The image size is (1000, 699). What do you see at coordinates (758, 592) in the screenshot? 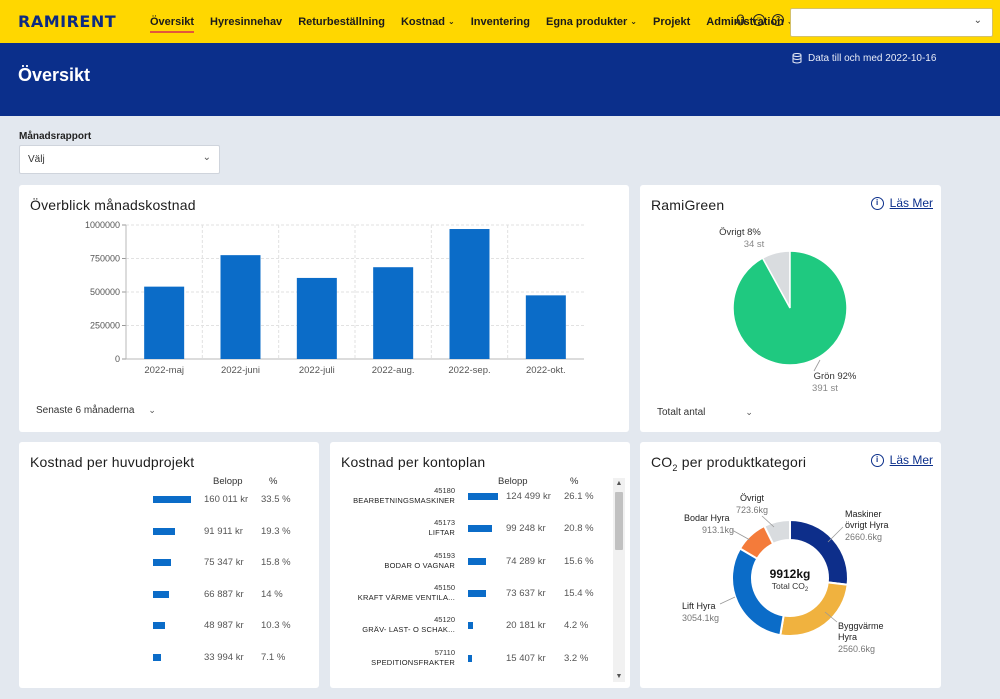
I see `donut-segment-lift-hyra` at bounding box center [758, 592].